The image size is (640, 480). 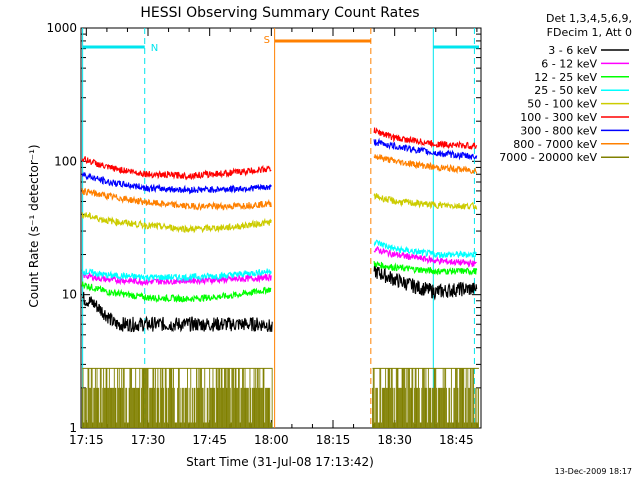 What do you see at coordinates (456, 440) in the screenshot?
I see `x-tick-label: 18:45` at bounding box center [456, 440].